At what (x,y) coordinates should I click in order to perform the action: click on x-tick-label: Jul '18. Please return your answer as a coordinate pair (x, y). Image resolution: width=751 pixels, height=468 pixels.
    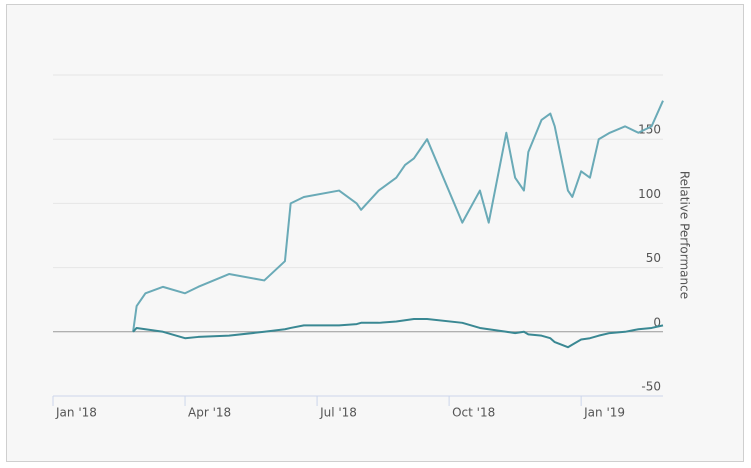
    Looking at the image, I should click on (338, 413).